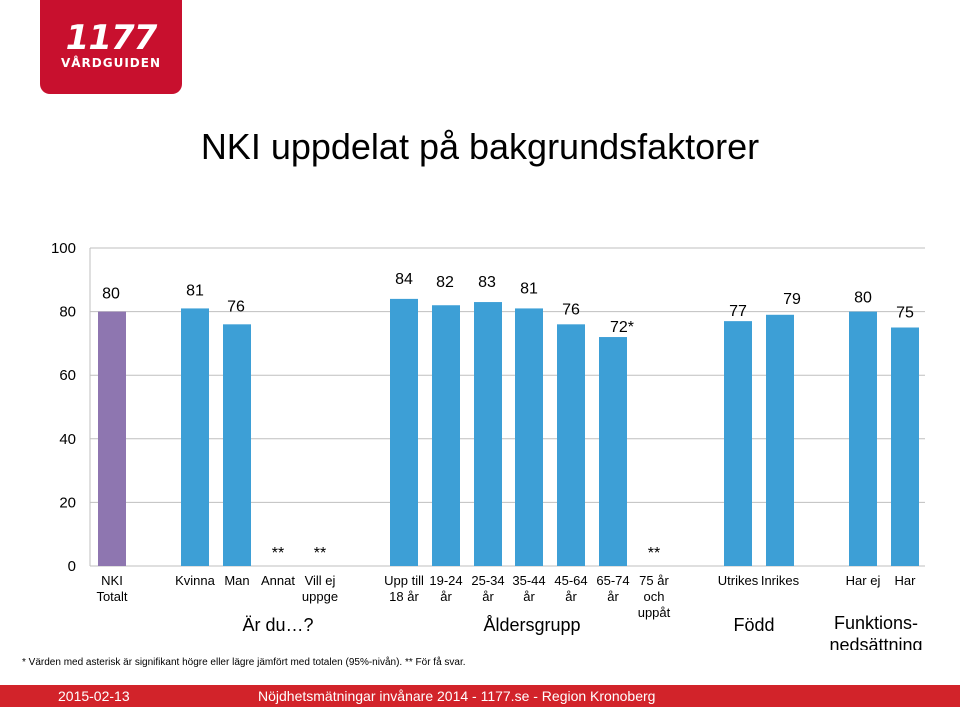 Image resolution: width=960 pixels, height=707 pixels. I want to click on x-tick-label: och, so click(654, 596).